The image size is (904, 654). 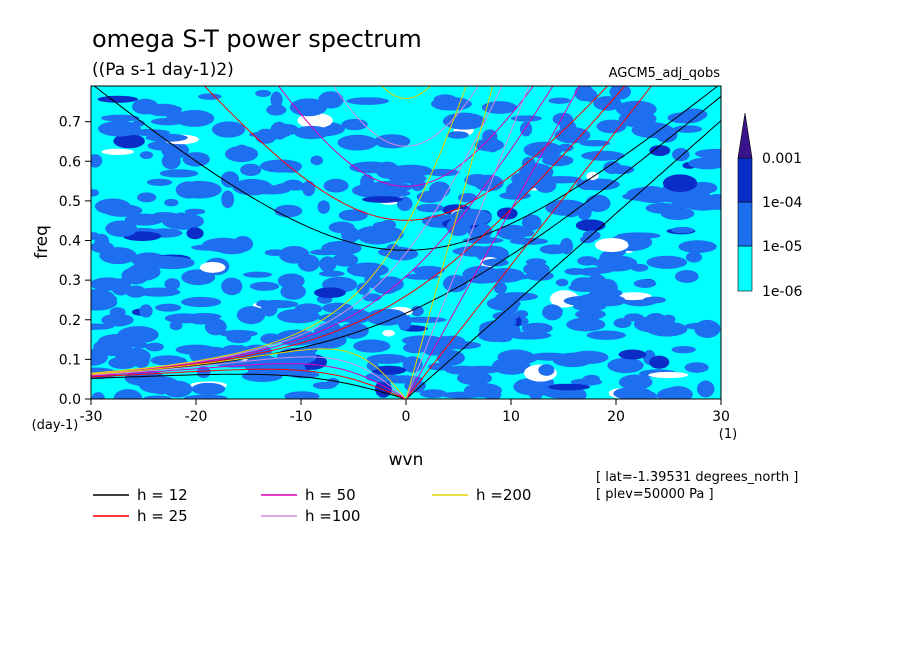 What do you see at coordinates (511, 417) in the screenshot?
I see `x-tick-label: 10` at bounding box center [511, 417].